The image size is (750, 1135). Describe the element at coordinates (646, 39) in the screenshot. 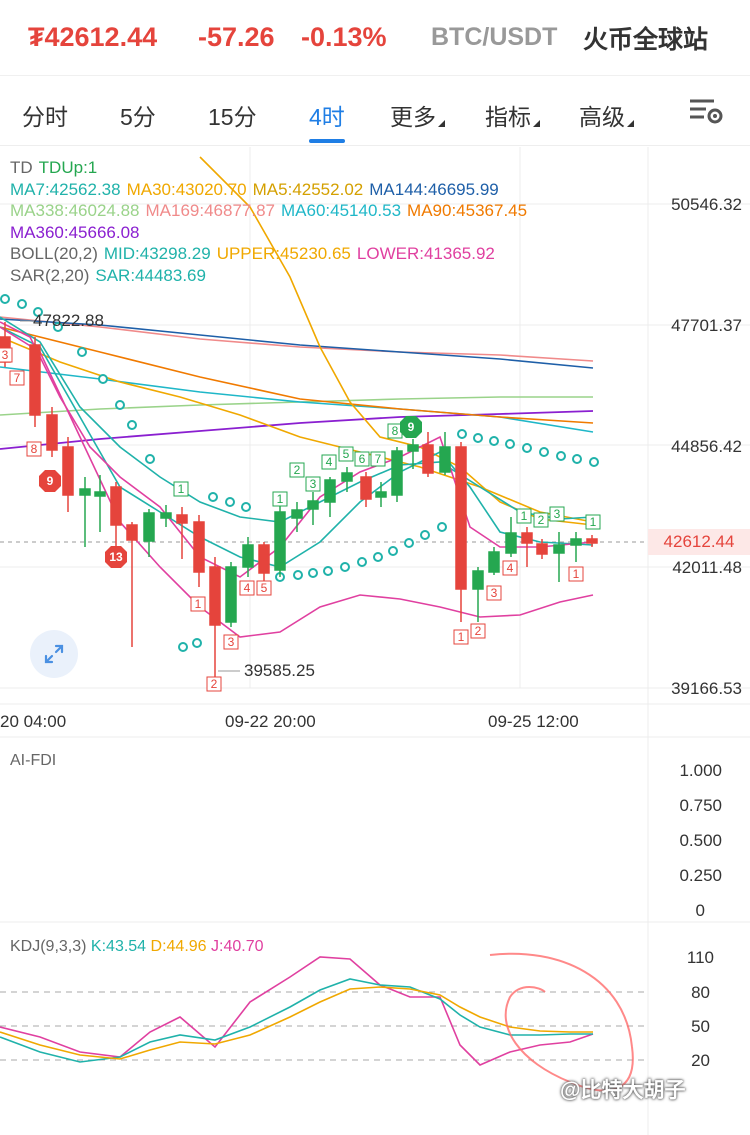

I see `exchange-name: 火币全球站` at that location.